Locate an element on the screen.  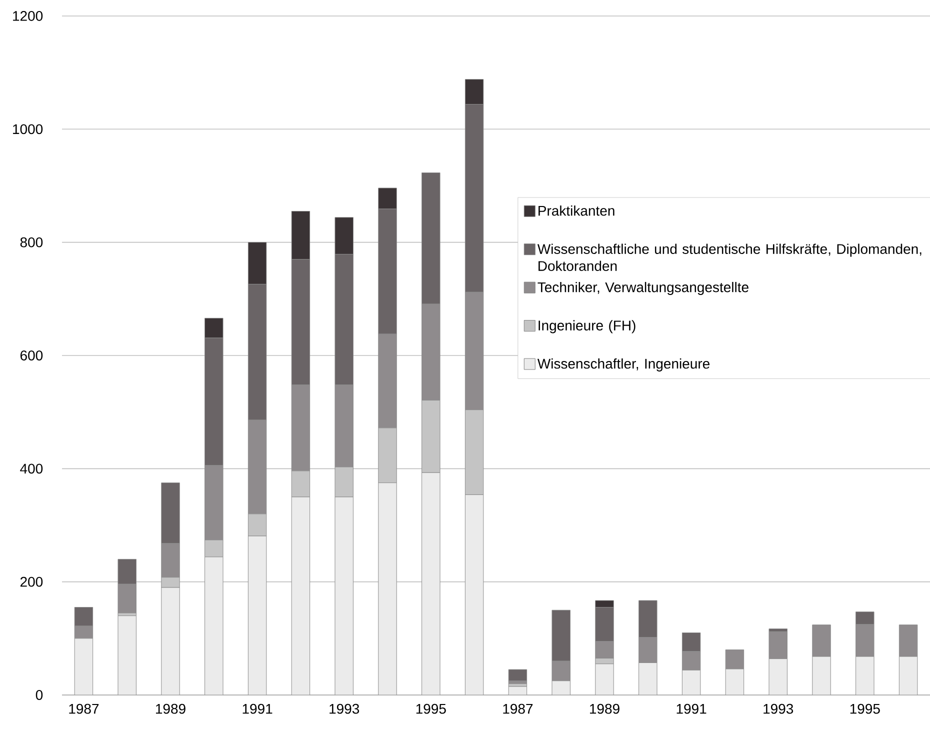
legend-label: Praktikanten is located at coordinates (576, 210).